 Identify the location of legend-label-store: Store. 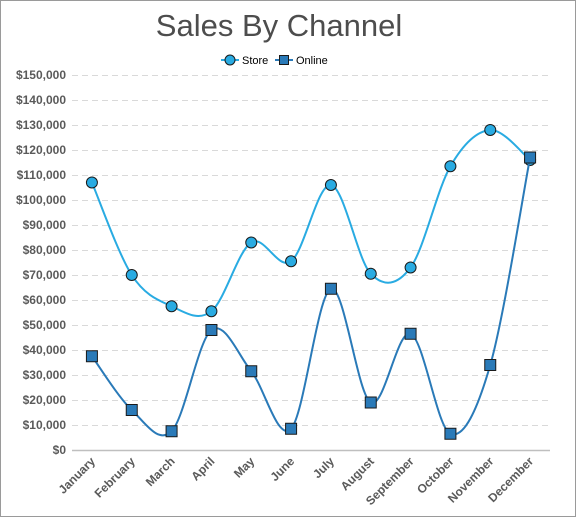
(255, 61).